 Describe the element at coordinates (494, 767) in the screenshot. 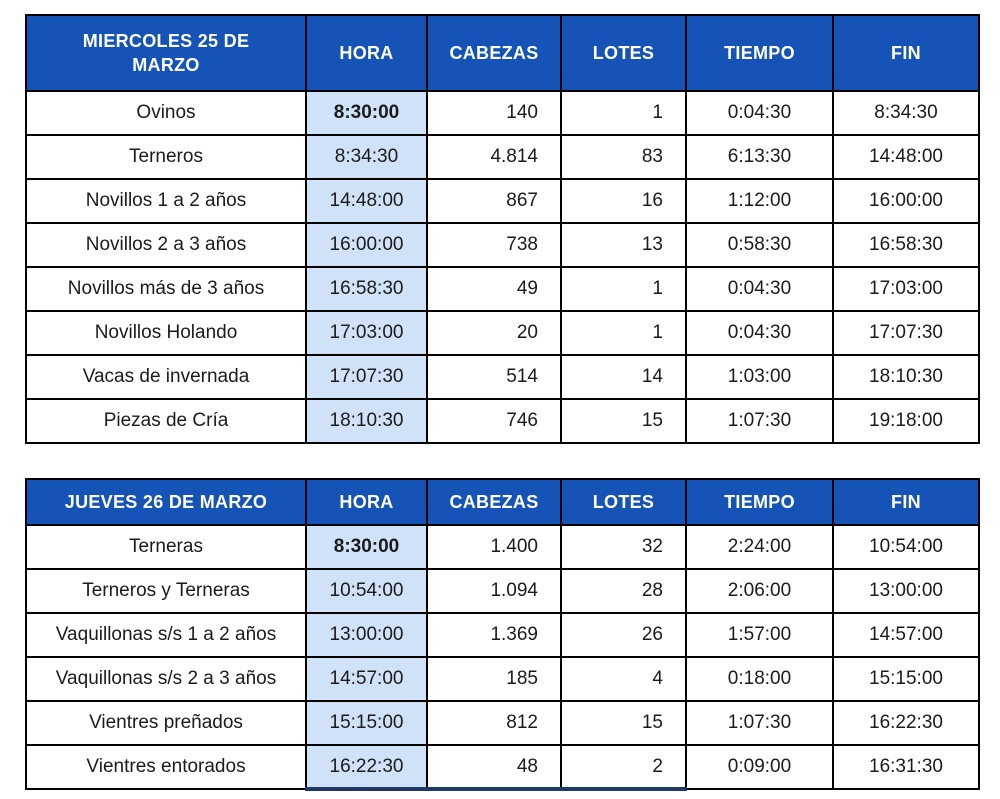

I see `cabezas-cell: 48` at that location.